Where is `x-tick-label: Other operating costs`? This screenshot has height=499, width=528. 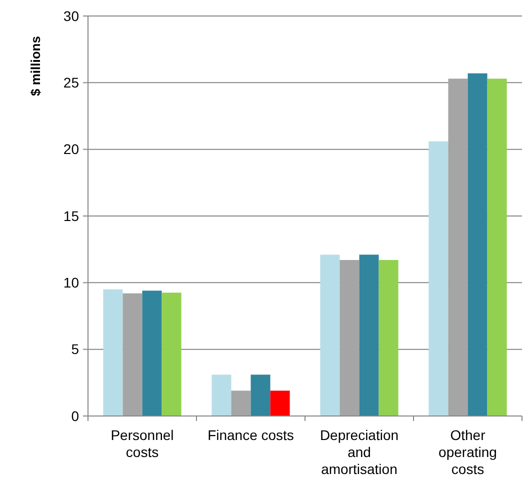 x-tick-label: Other operating costs is located at coordinates (467, 452).